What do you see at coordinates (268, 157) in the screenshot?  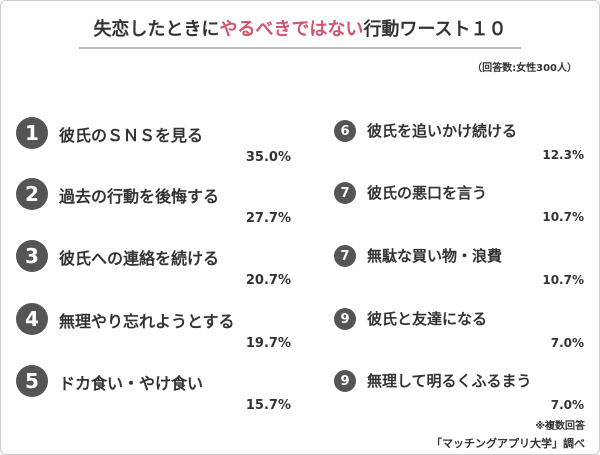 I see `item-value: 35.0%` at bounding box center [268, 157].